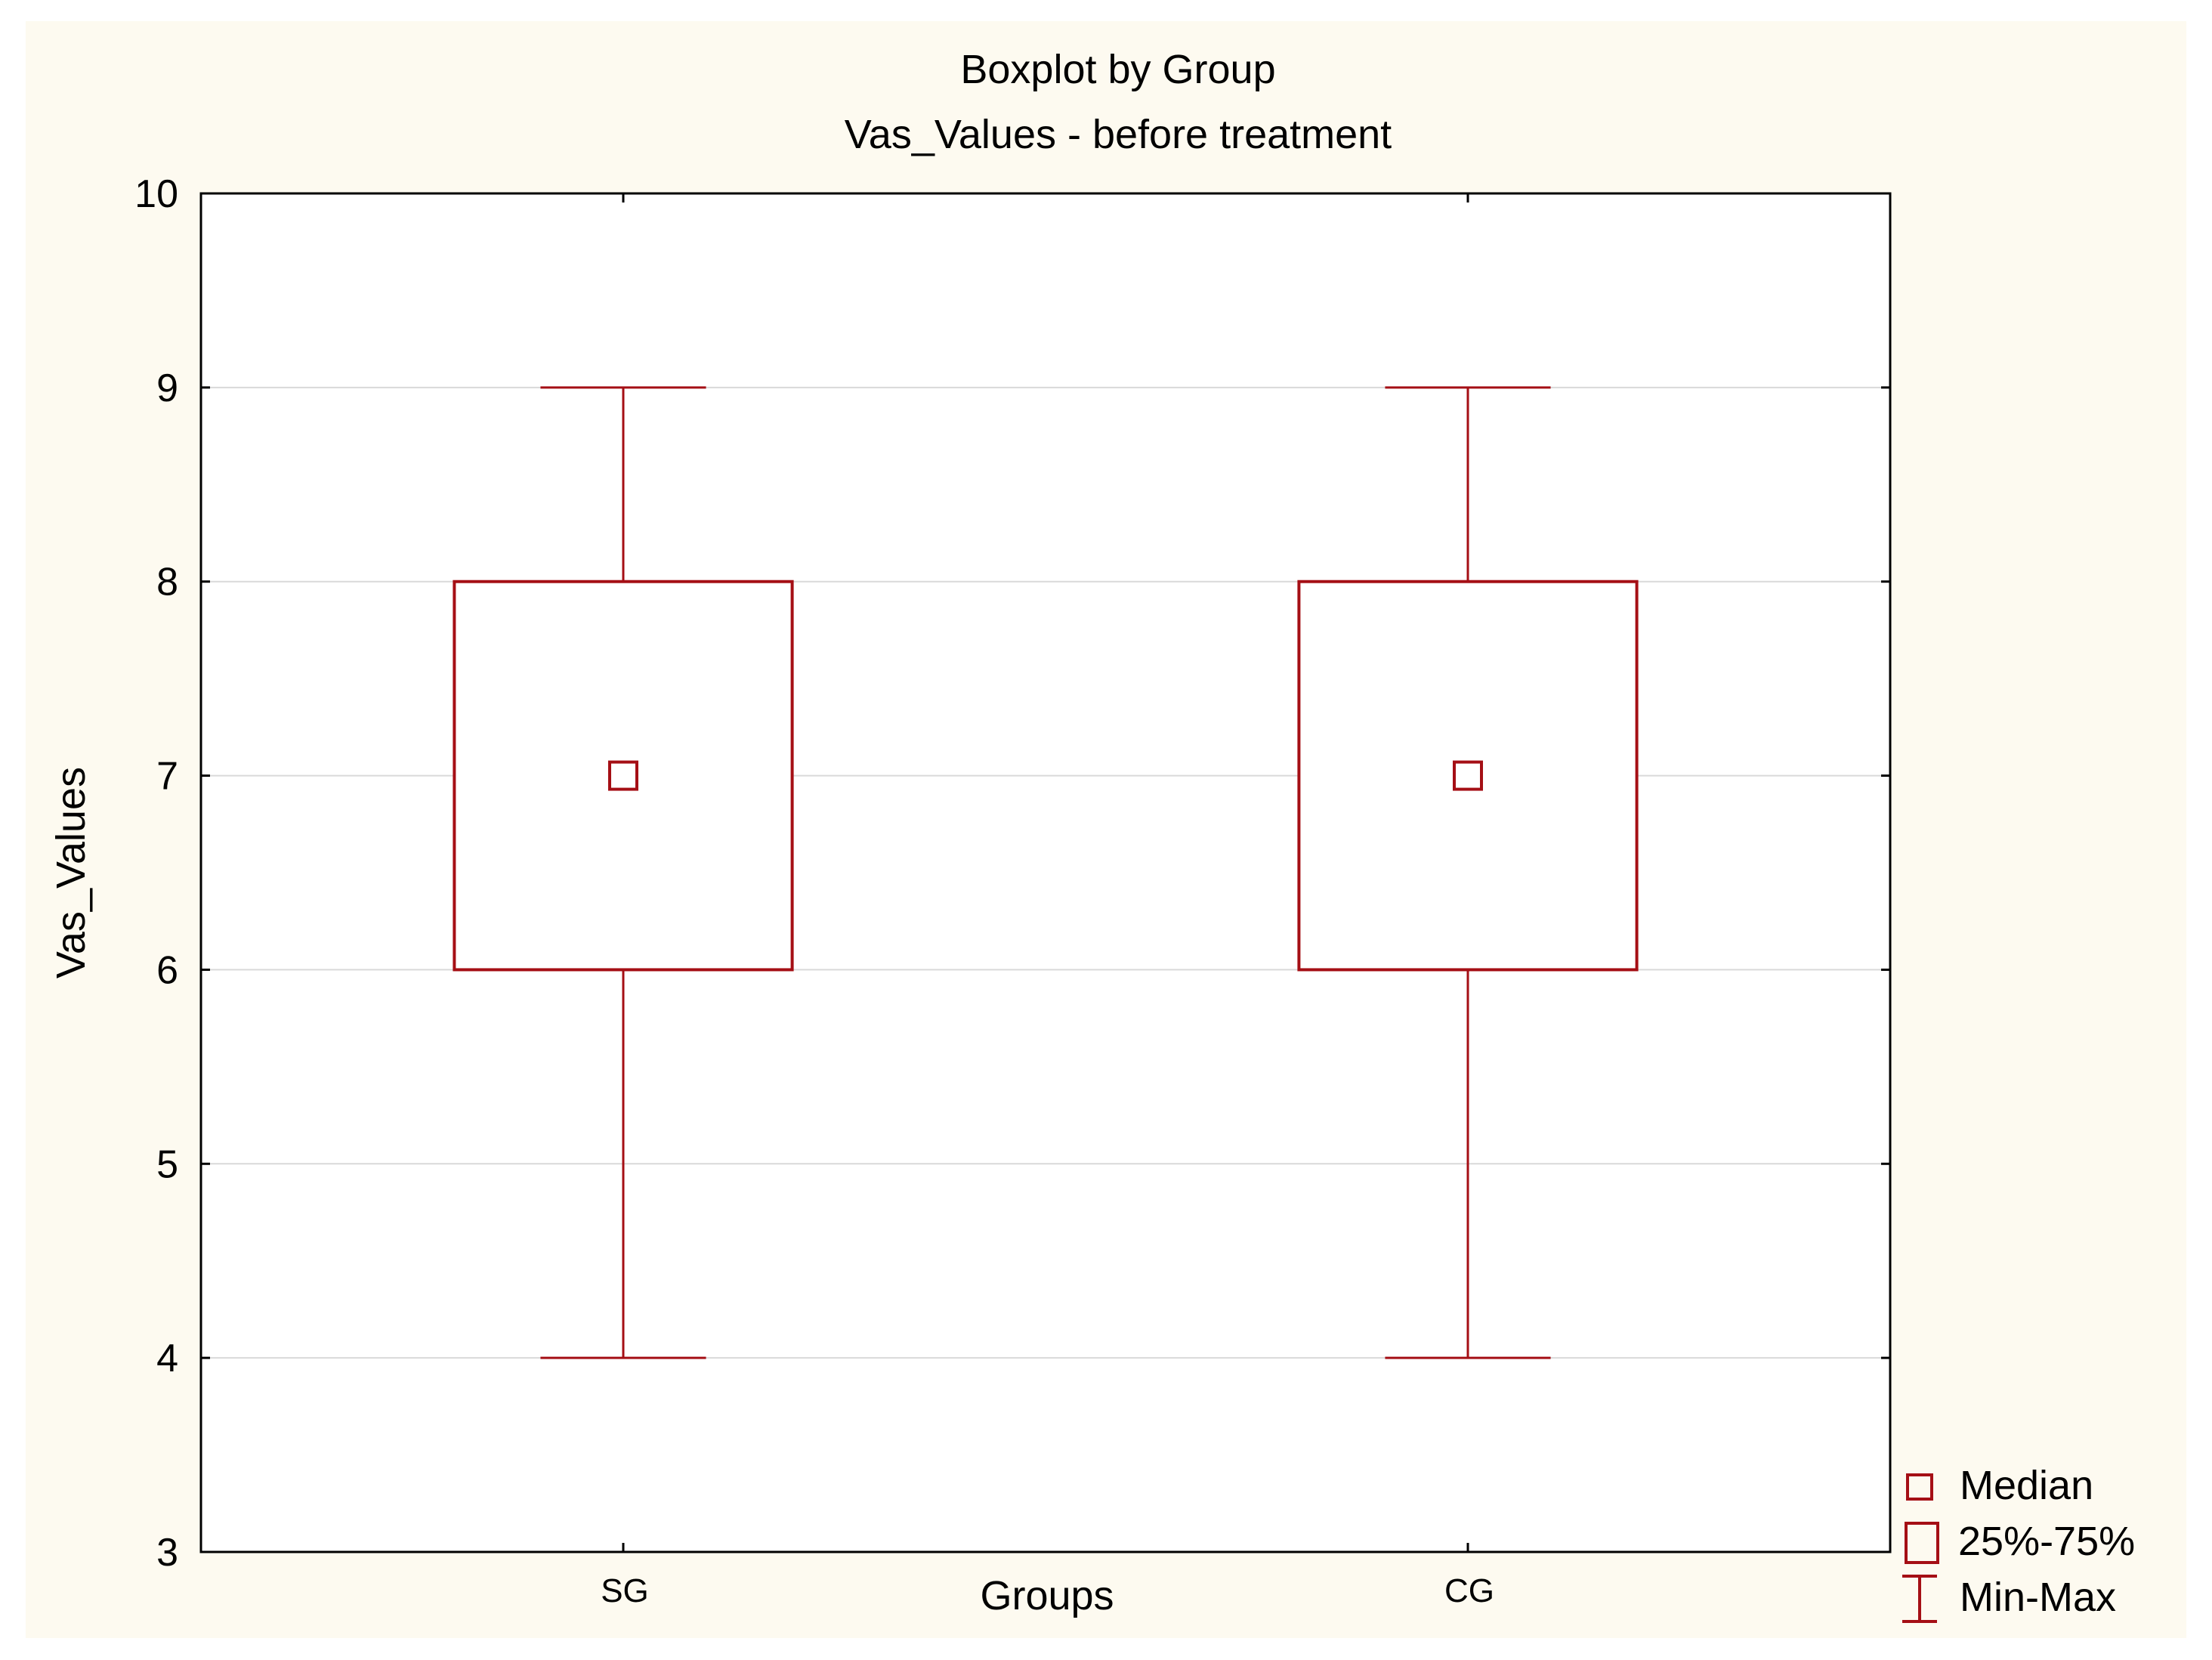 The width and height of the screenshot is (2212, 1660). I want to click on y-tick-label: 4, so click(167, 1358).